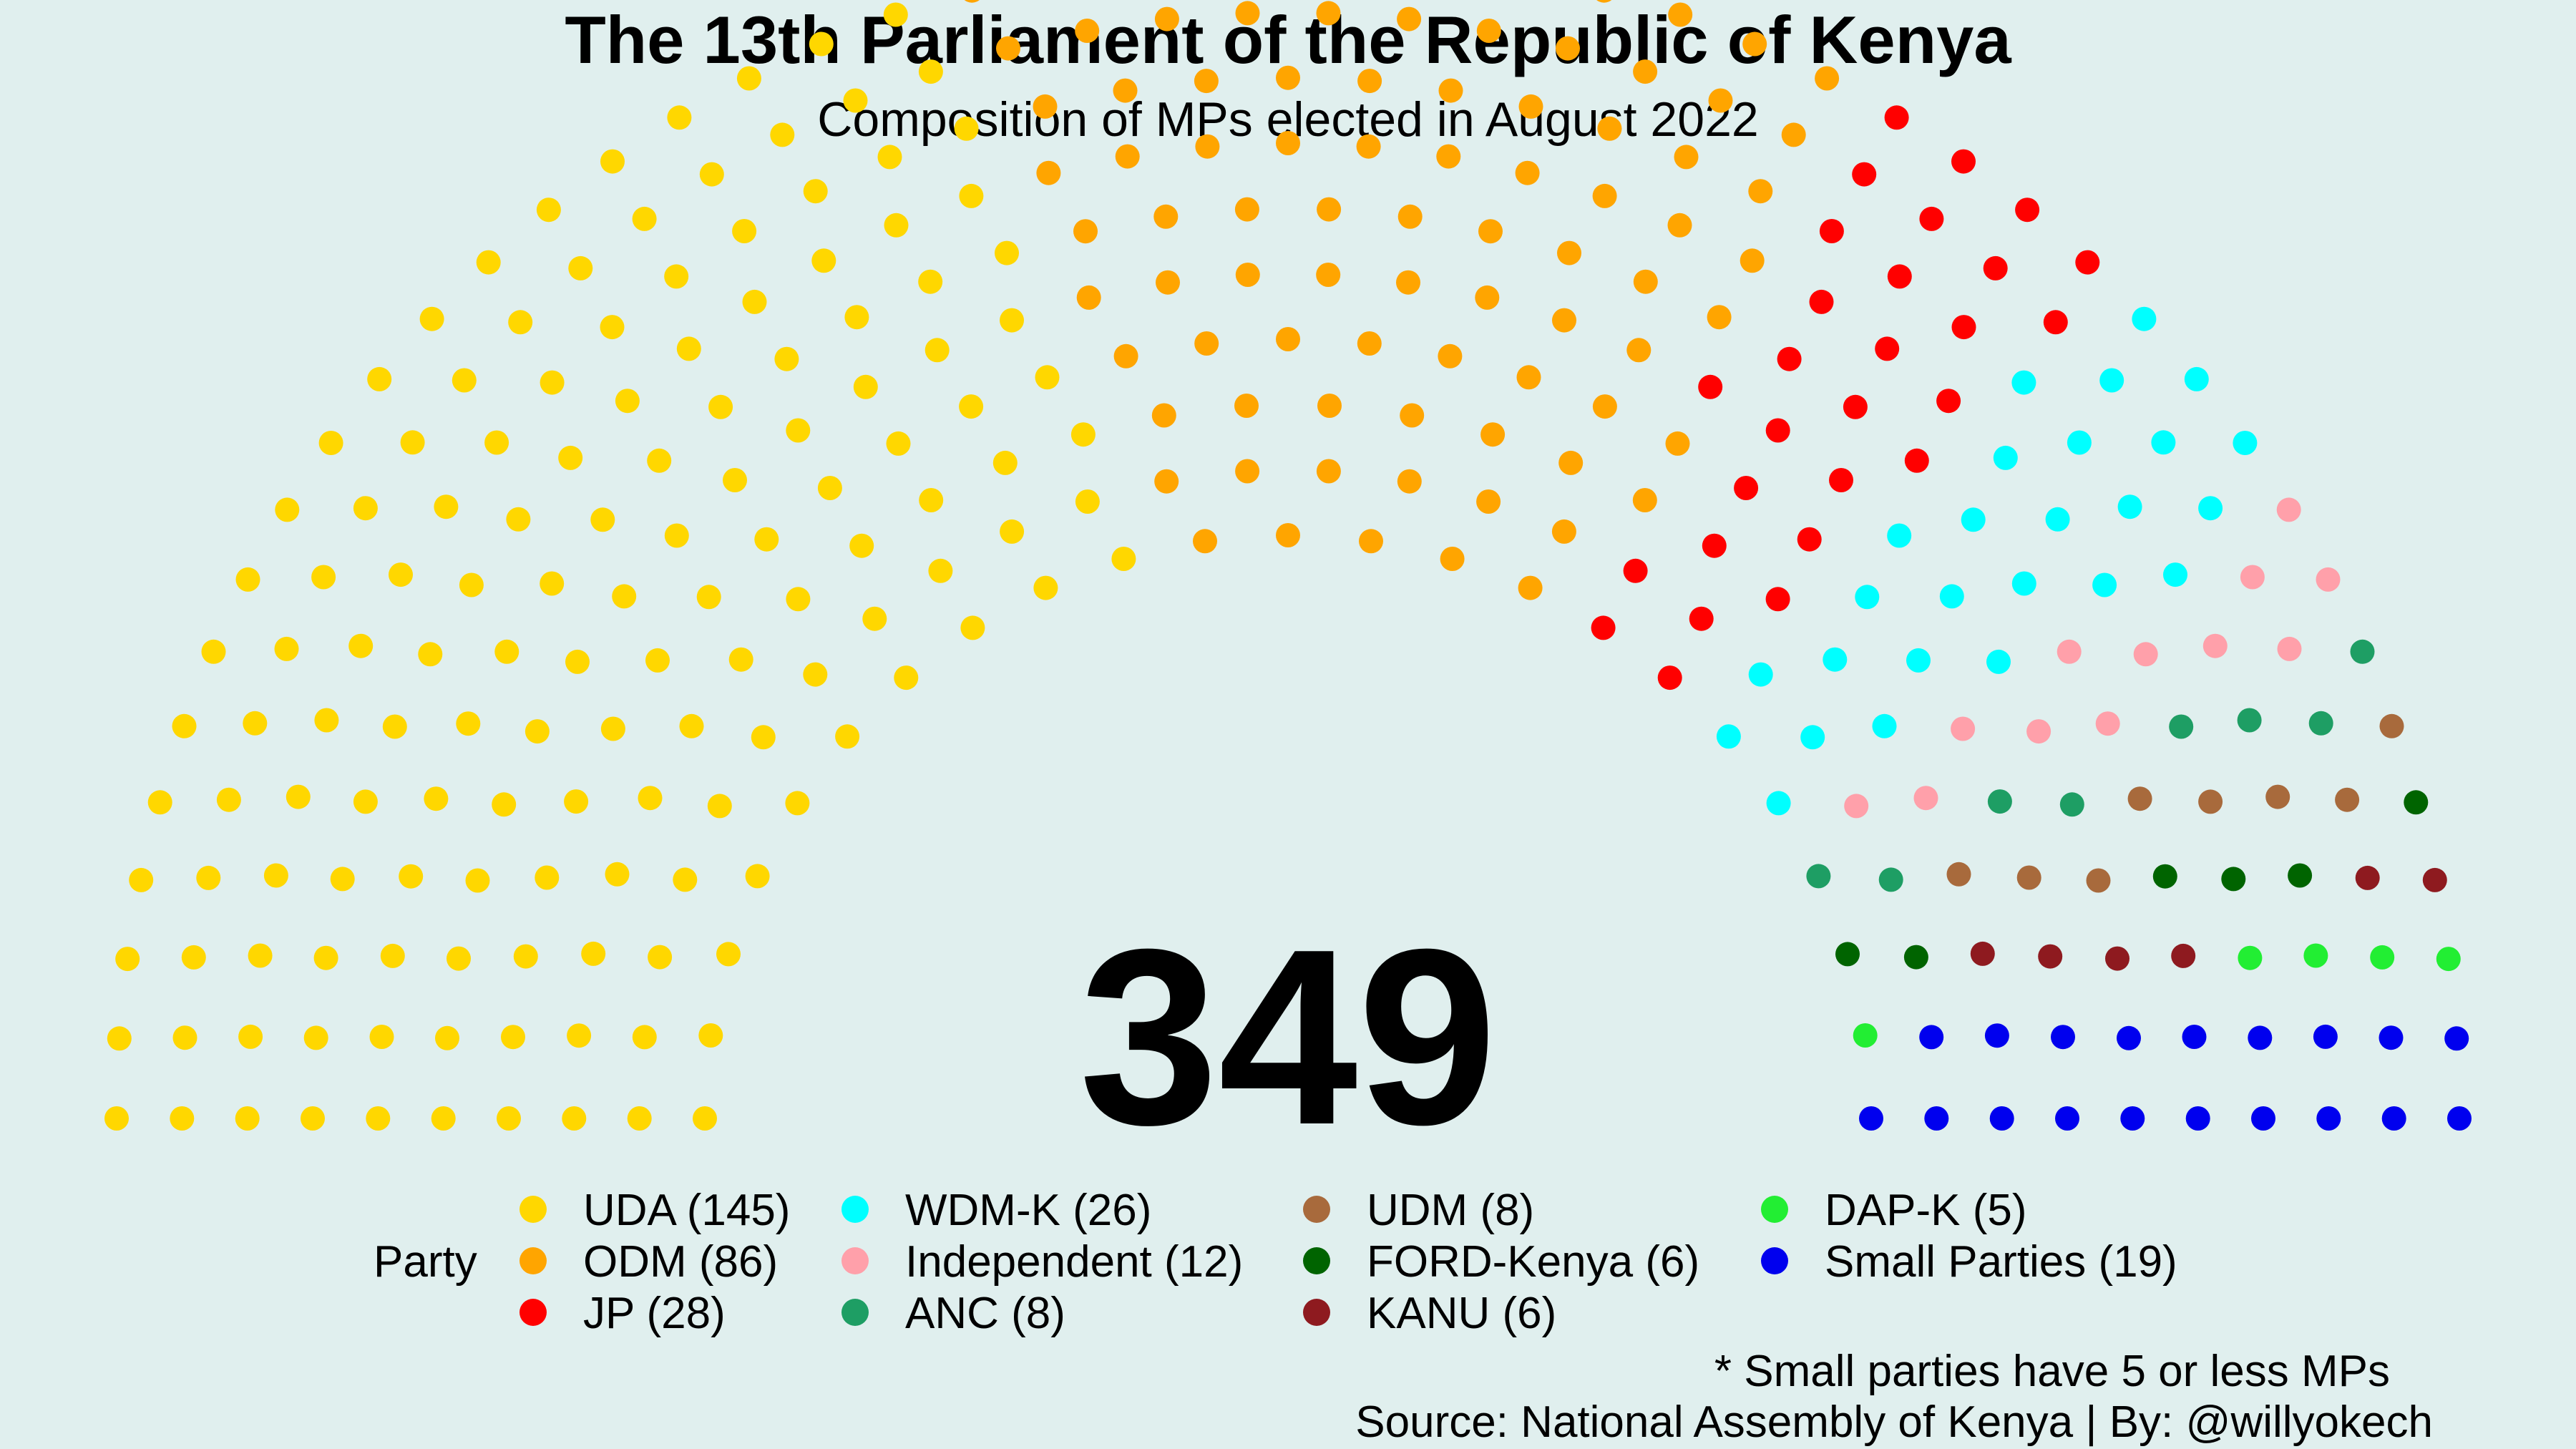 The height and width of the screenshot is (1449, 2576). What do you see at coordinates (533, 1209) in the screenshot?
I see `legend-key-uda` at bounding box center [533, 1209].